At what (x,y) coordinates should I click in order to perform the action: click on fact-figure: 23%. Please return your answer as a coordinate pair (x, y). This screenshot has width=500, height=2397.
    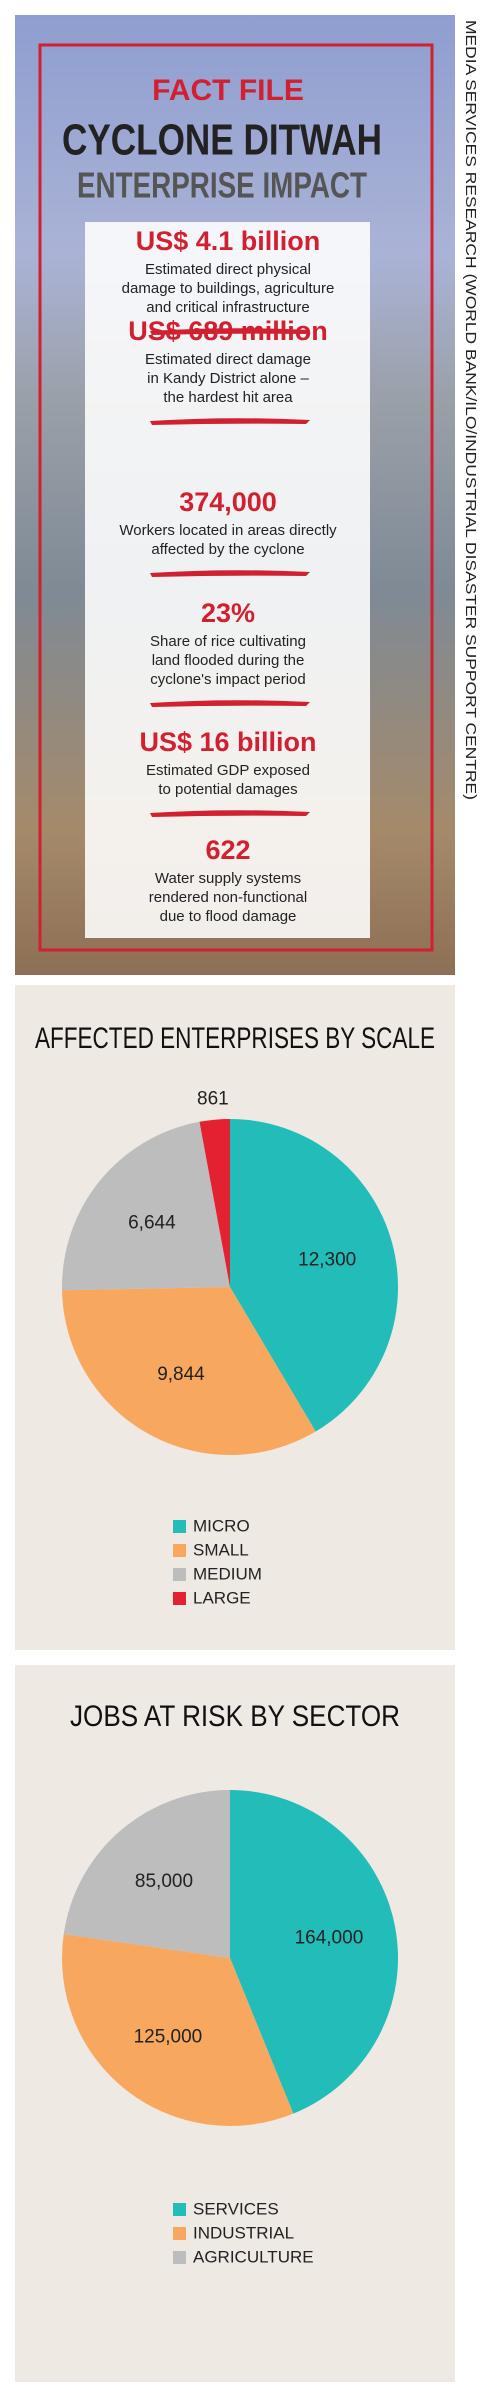
    Looking at the image, I should click on (228, 613).